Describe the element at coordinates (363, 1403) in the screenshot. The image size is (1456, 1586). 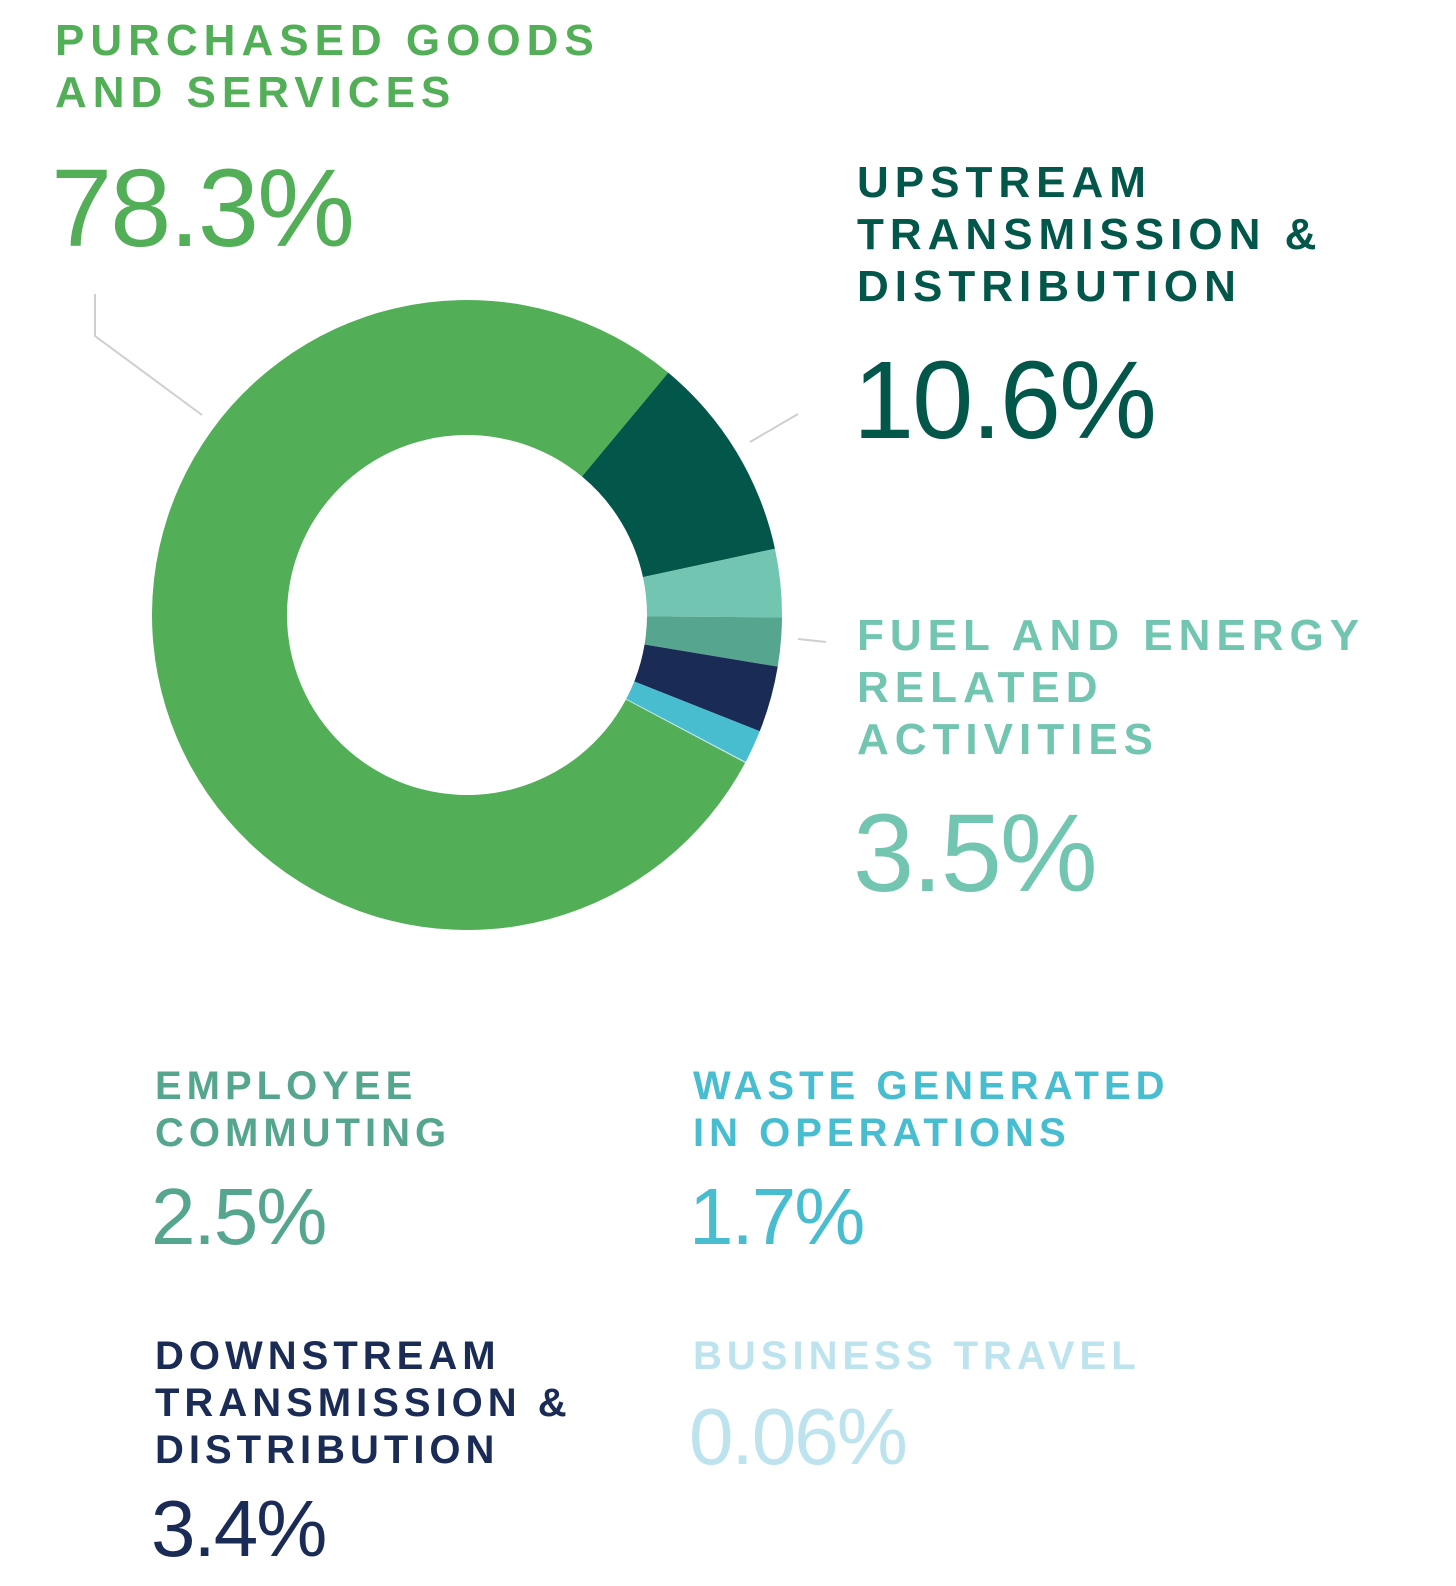
I see `category-label: DOWNSTREAM TRANSMISSION & DISTRIBUTION` at that location.